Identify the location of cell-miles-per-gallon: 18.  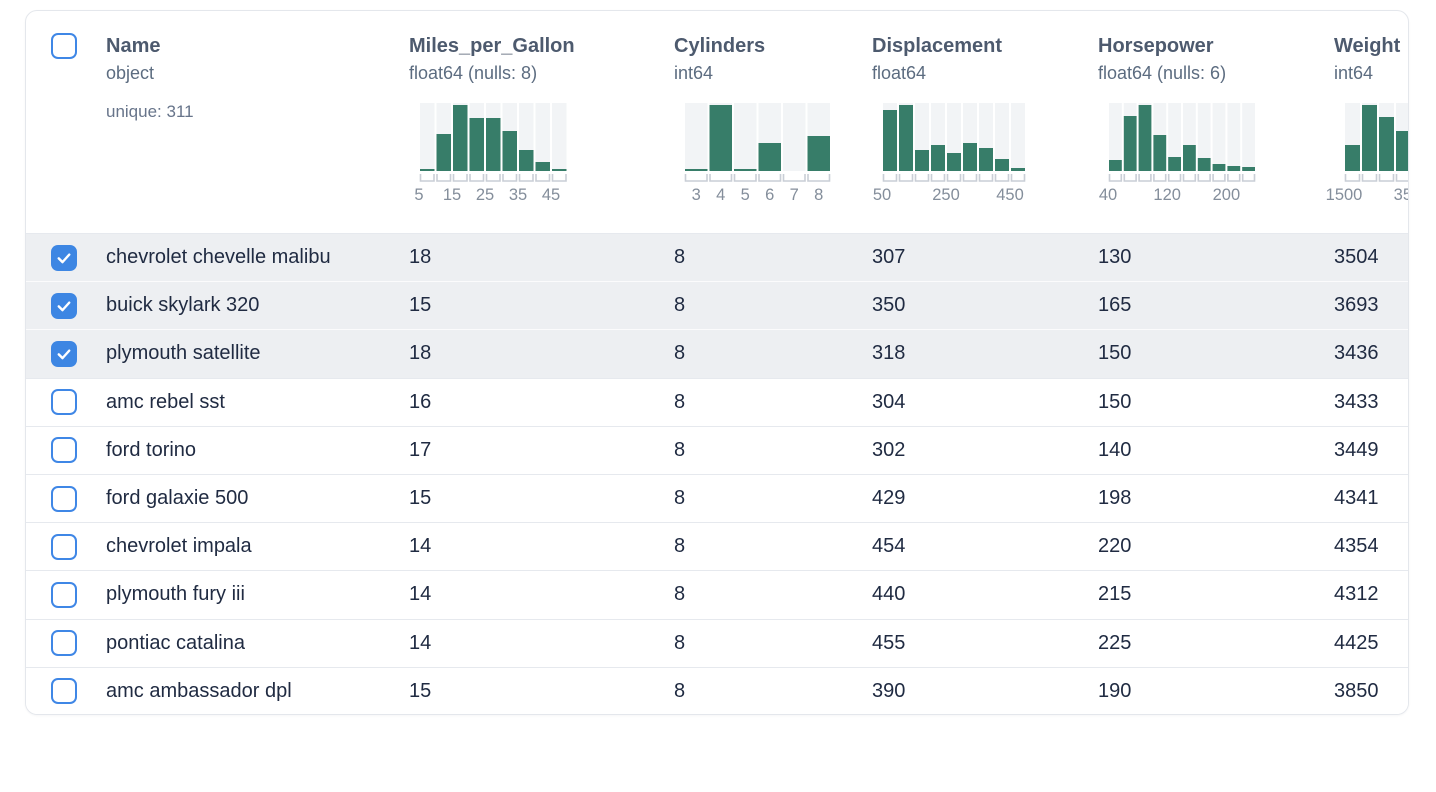
(420, 257).